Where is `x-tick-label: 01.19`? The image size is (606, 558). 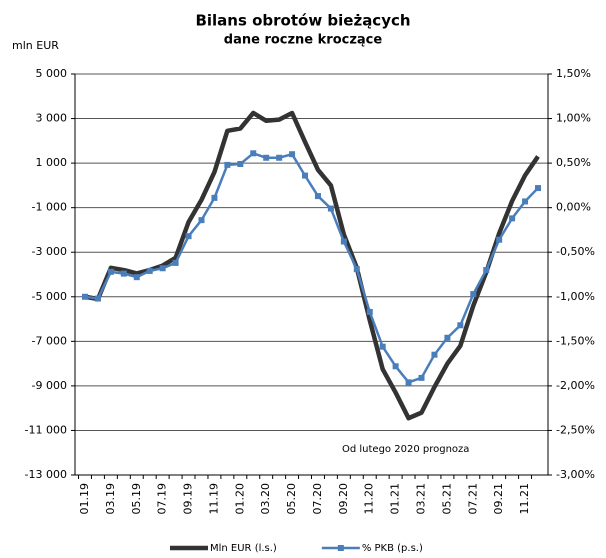
x-tick-label: 01.19 is located at coordinates (84, 499).